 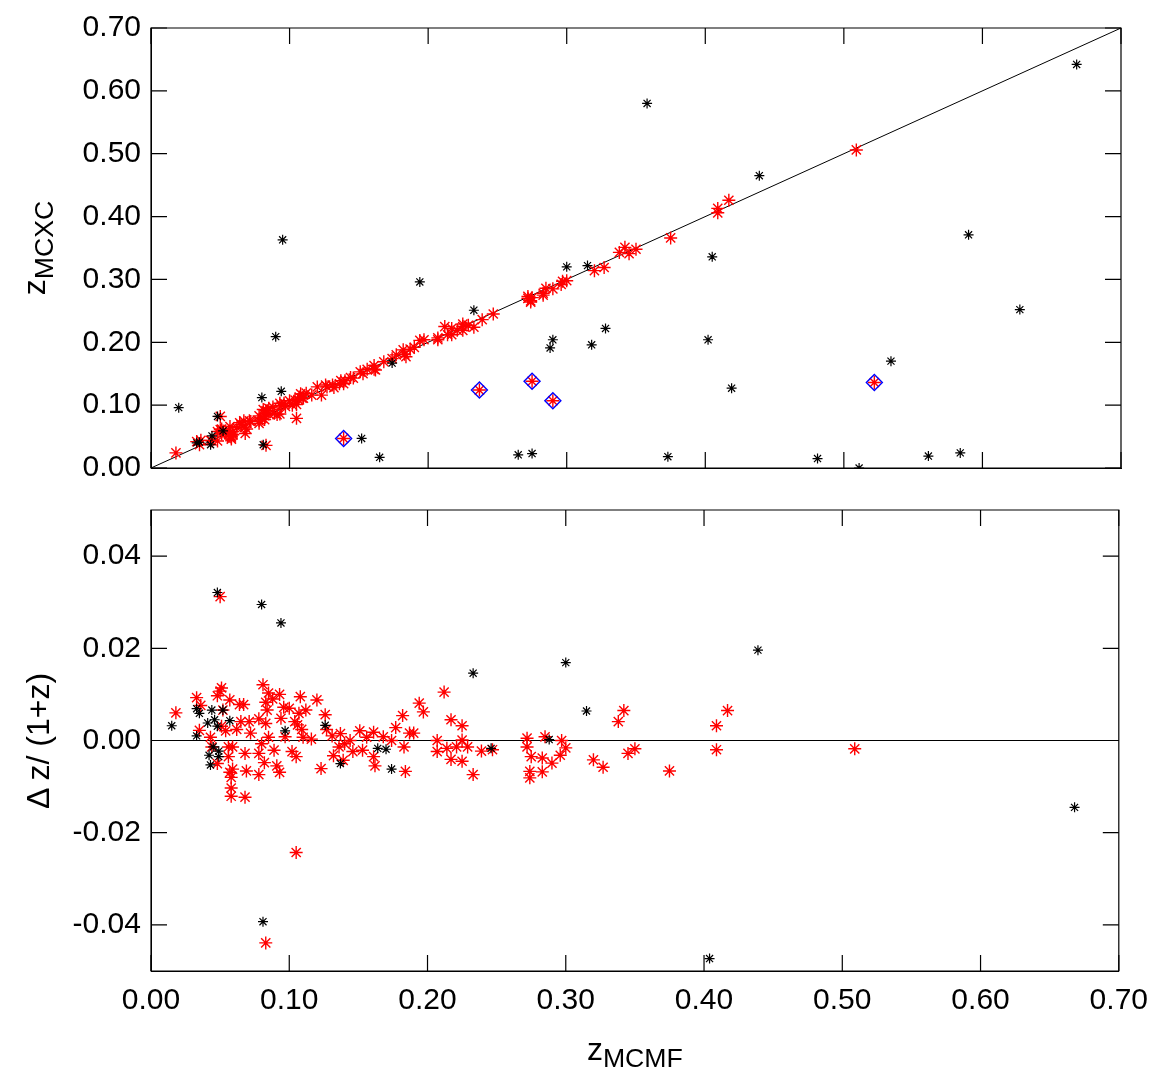 I want to click on x-tick-label: 0.30, so click(x=565, y=999).